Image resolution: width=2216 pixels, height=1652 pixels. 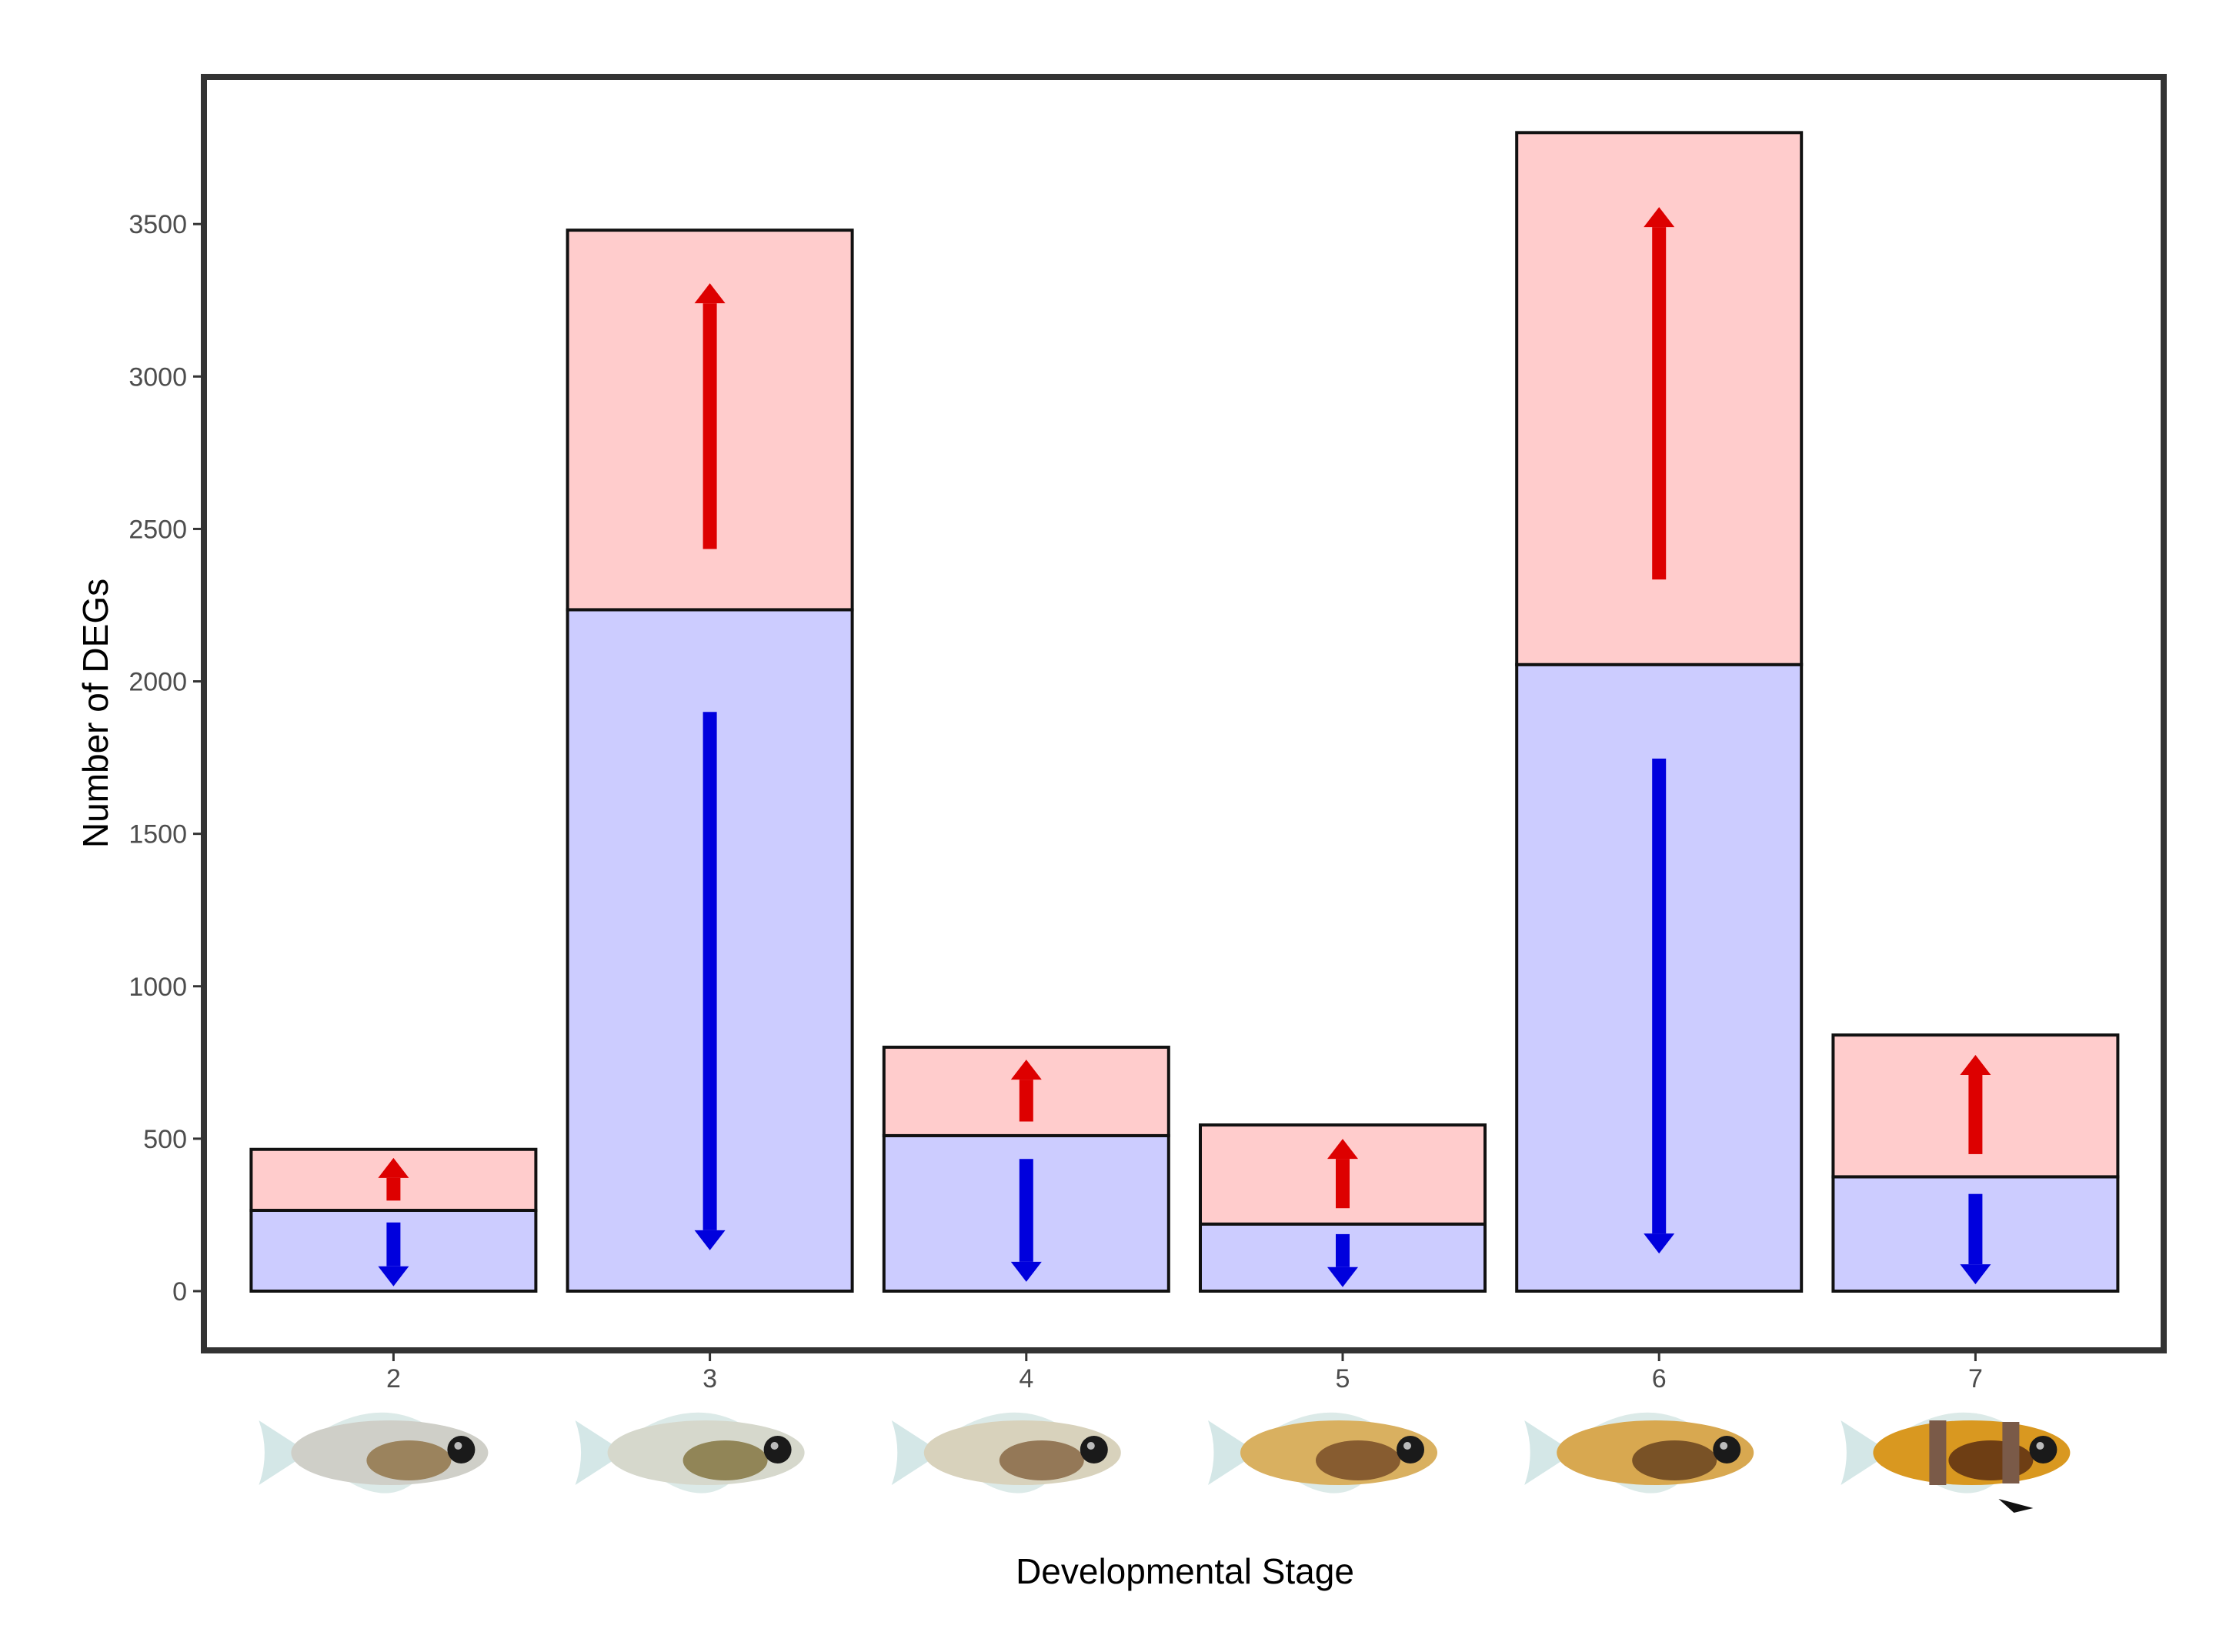 I want to click on down-arrow-icon-stage-3-head, so click(x=710, y=1240).